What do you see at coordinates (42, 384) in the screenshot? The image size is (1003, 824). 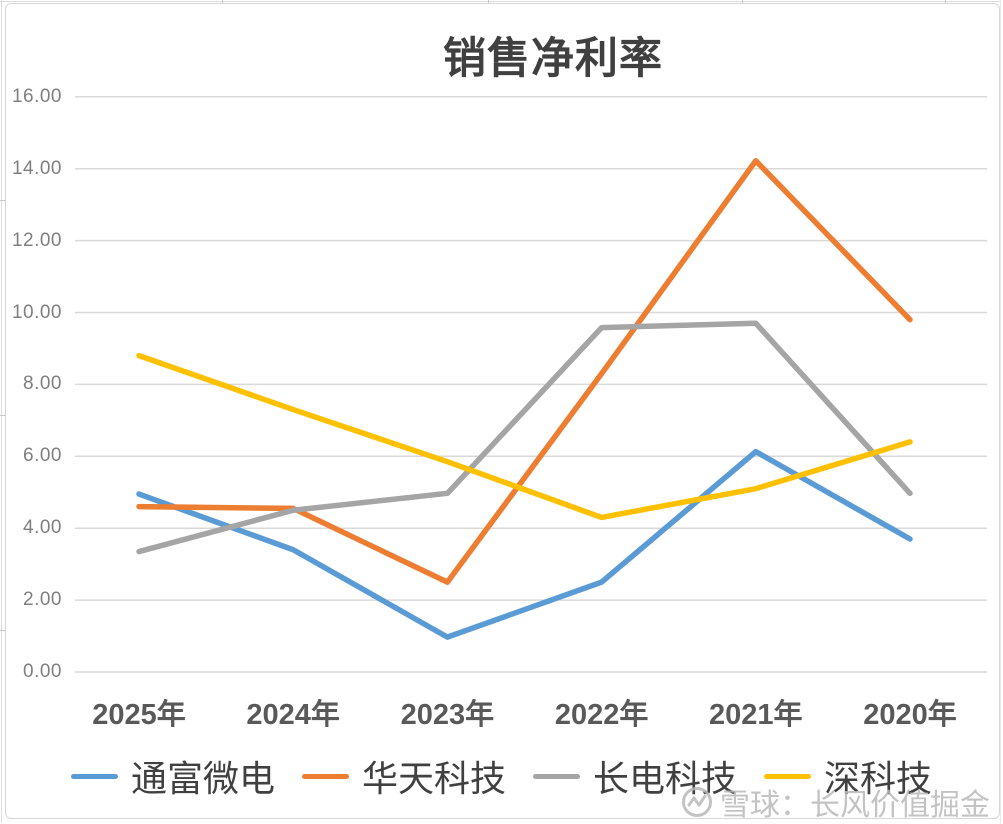 I see `y-tick-label: 8.00` at bounding box center [42, 384].